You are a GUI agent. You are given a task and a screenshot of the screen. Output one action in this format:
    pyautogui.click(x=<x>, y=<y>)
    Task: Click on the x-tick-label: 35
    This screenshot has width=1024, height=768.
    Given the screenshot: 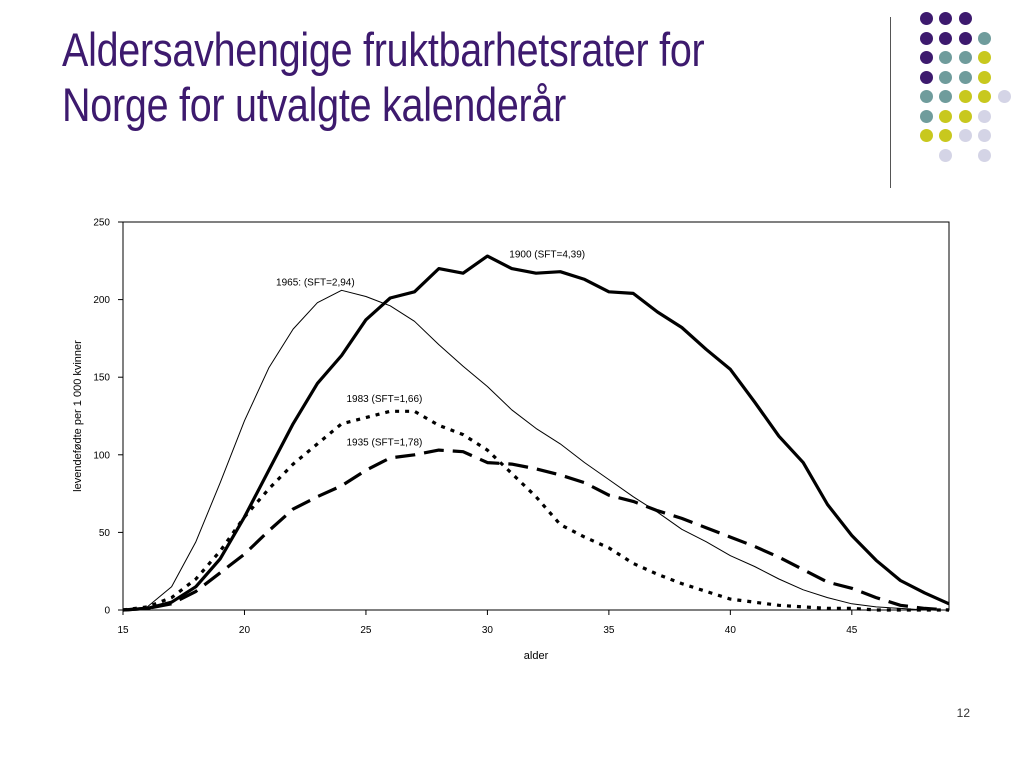 What is the action you would take?
    pyautogui.click(x=609, y=630)
    